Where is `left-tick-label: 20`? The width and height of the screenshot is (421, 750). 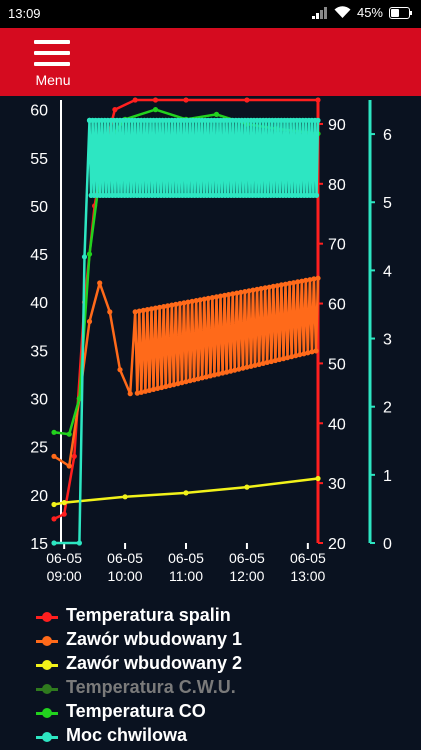
left-tick-label: 20 is located at coordinates (39, 496).